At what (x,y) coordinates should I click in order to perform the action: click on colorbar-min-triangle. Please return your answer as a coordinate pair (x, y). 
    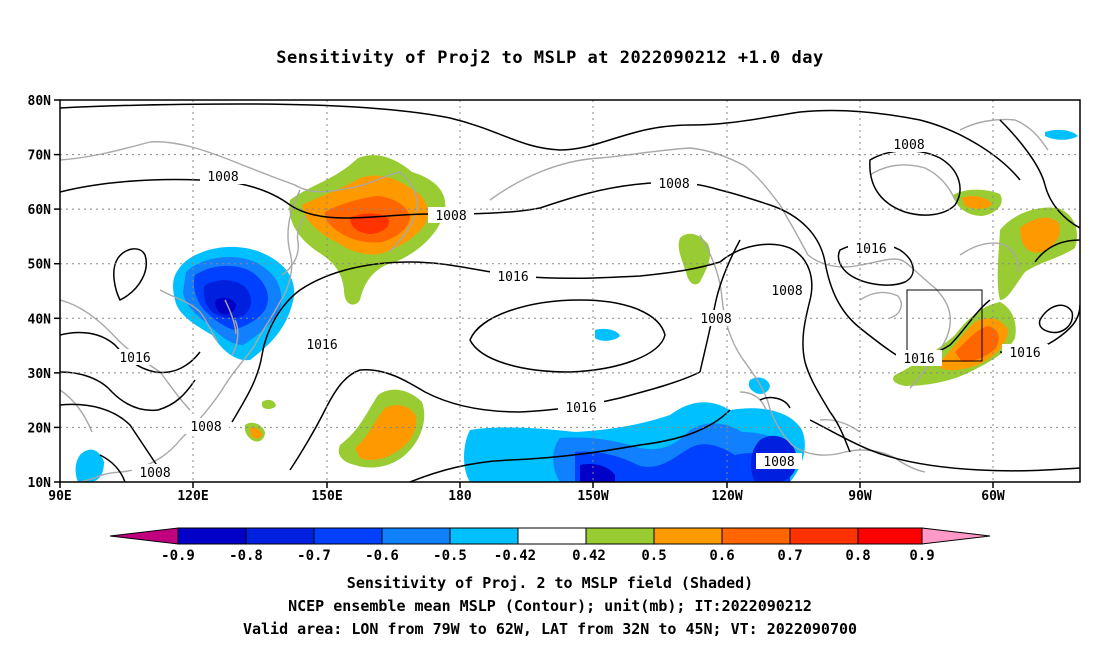
    Looking at the image, I should click on (144, 536).